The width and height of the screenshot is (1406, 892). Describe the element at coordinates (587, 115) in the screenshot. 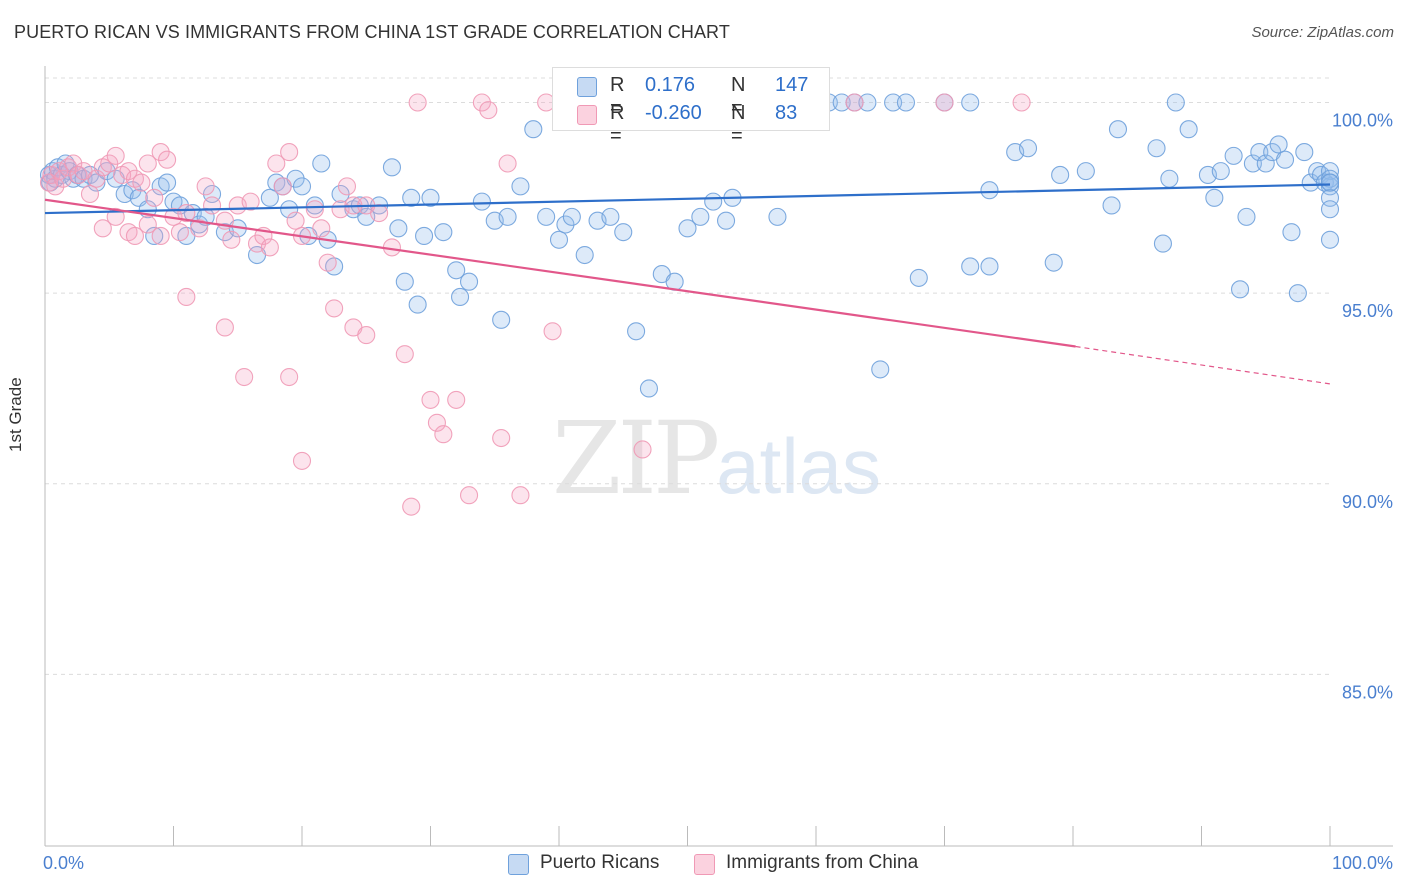

I see `legend-swatch-immigrants-china` at that location.